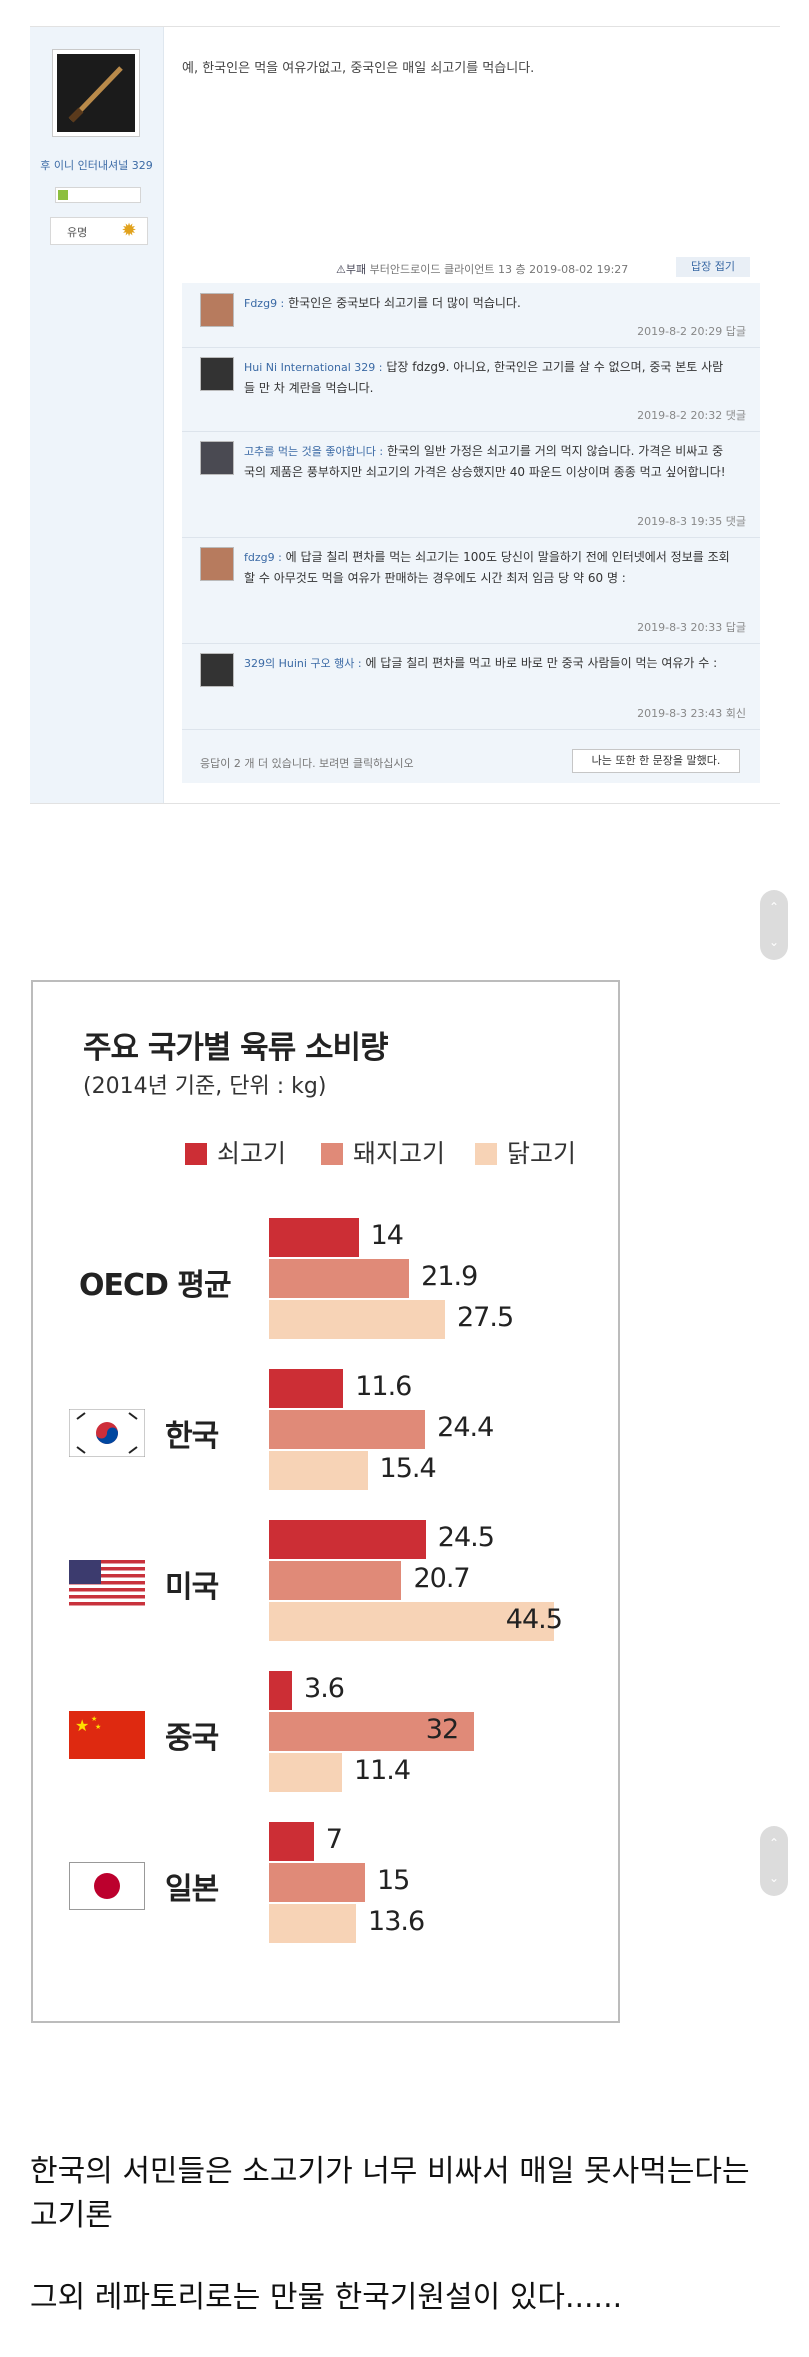 Image resolution: width=809 pixels, height=2357 pixels. Describe the element at coordinates (107, 1433) in the screenshot. I see `korea-flag-icon` at that location.